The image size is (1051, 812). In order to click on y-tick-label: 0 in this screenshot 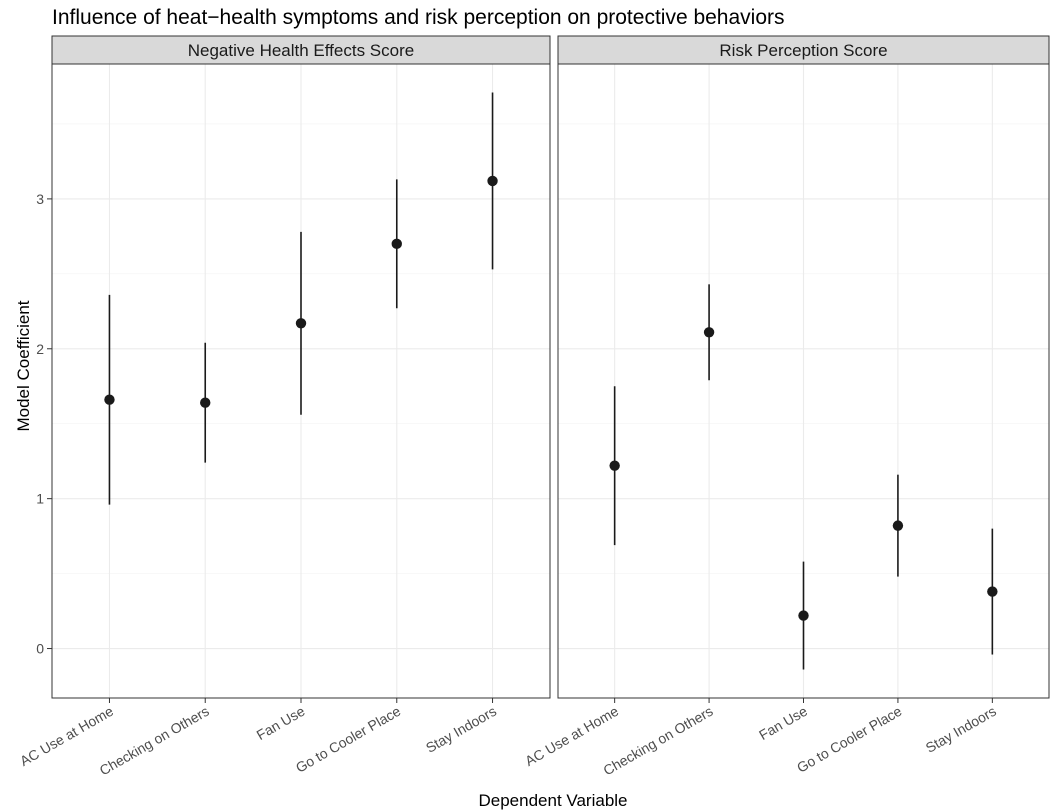, I will do `click(40, 649)`.